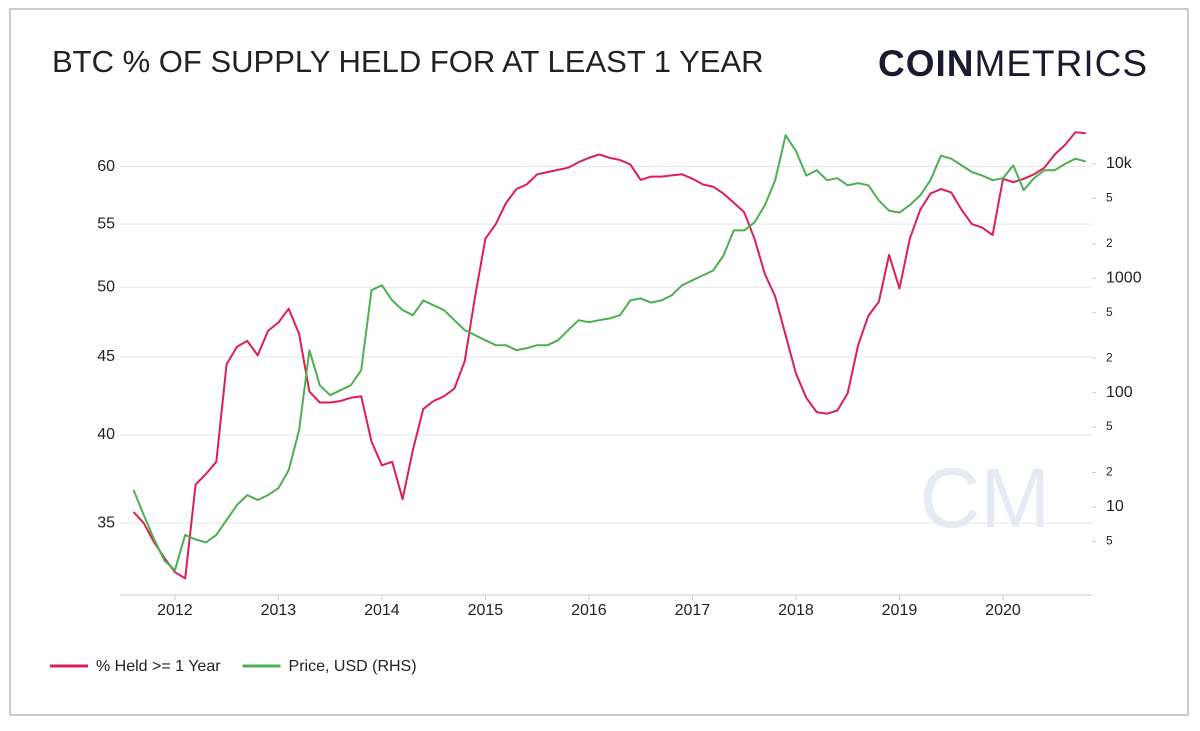  What do you see at coordinates (106, 223) in the screenshot?
I see `y-tick-label: 55` at bounding box center [106, 223].